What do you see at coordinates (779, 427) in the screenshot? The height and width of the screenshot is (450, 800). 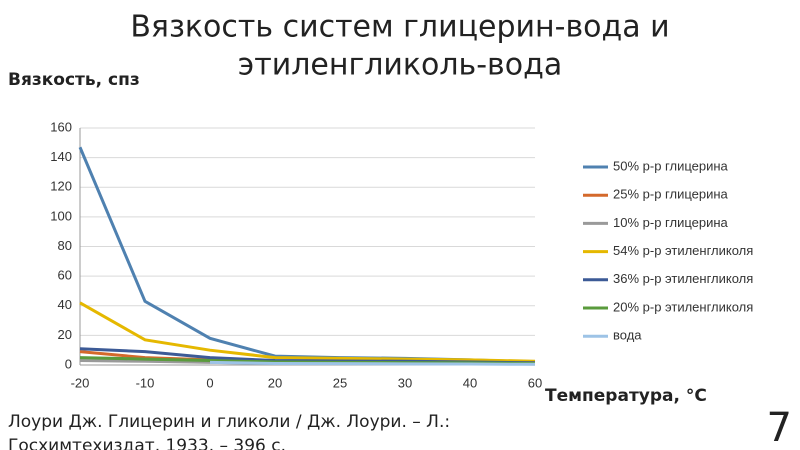 I see `page-number: 7` at bounding box center [779, 427].